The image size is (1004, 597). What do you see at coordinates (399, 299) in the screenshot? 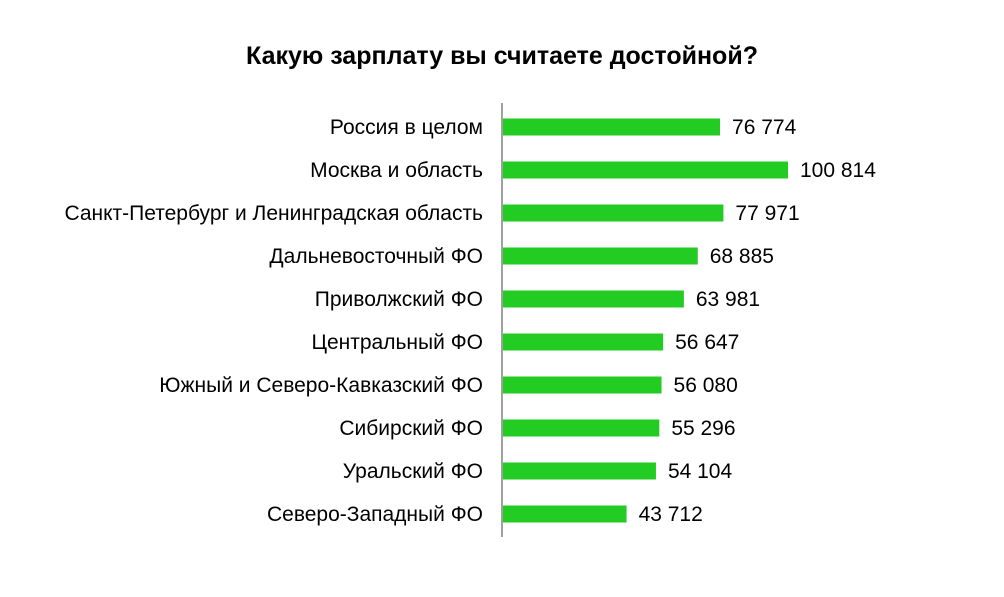
I see `category-label: Приволжский ФО` at bounding box center [399, 299].